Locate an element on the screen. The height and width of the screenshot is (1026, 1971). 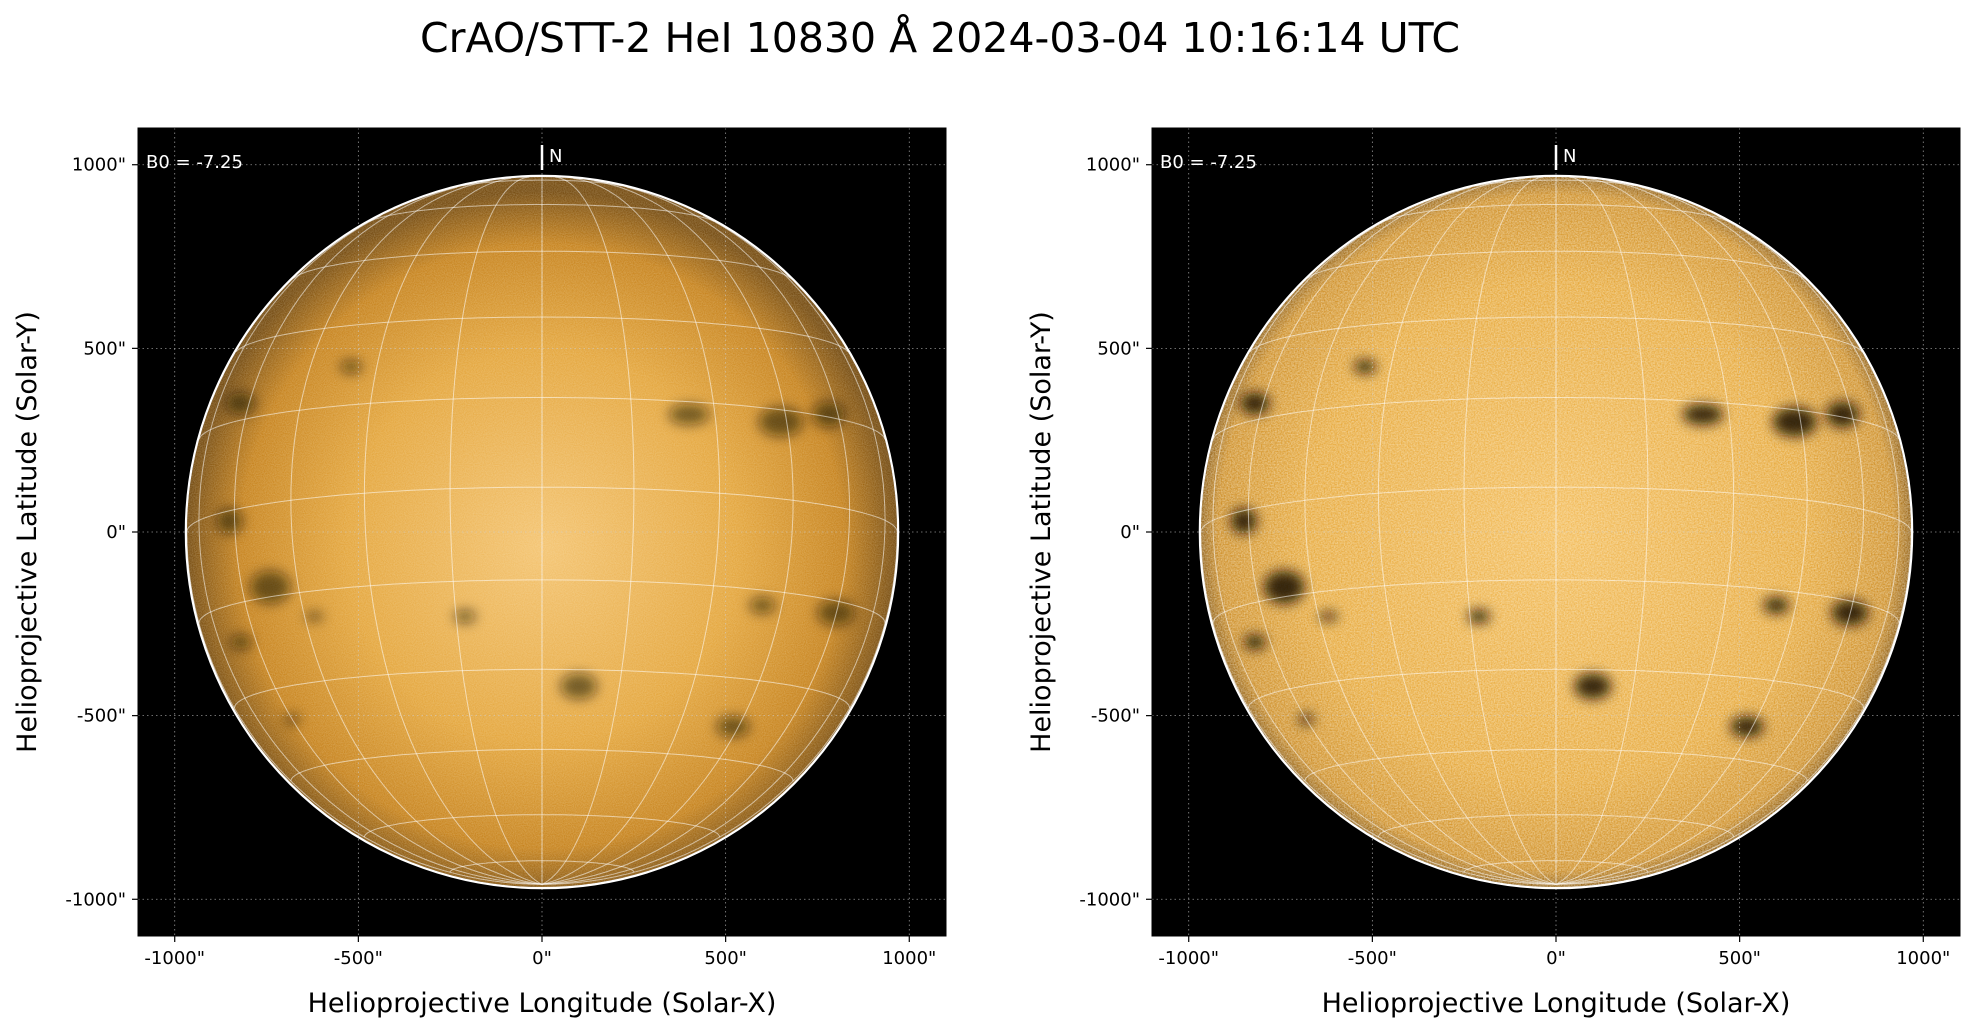
filament-group is located at coordinates (535, 548).